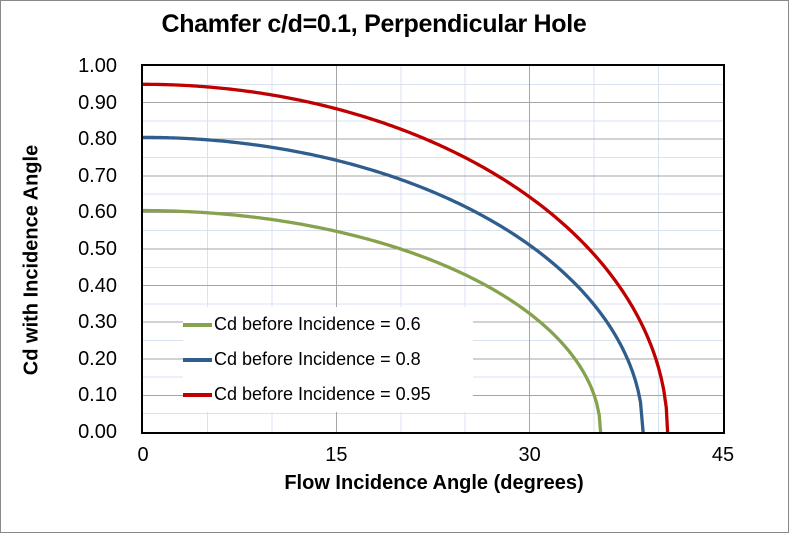 Image resolution: width=789 pixels, height=533 pixels. I want to click on x-tick-label: 15, so click(336, 455).